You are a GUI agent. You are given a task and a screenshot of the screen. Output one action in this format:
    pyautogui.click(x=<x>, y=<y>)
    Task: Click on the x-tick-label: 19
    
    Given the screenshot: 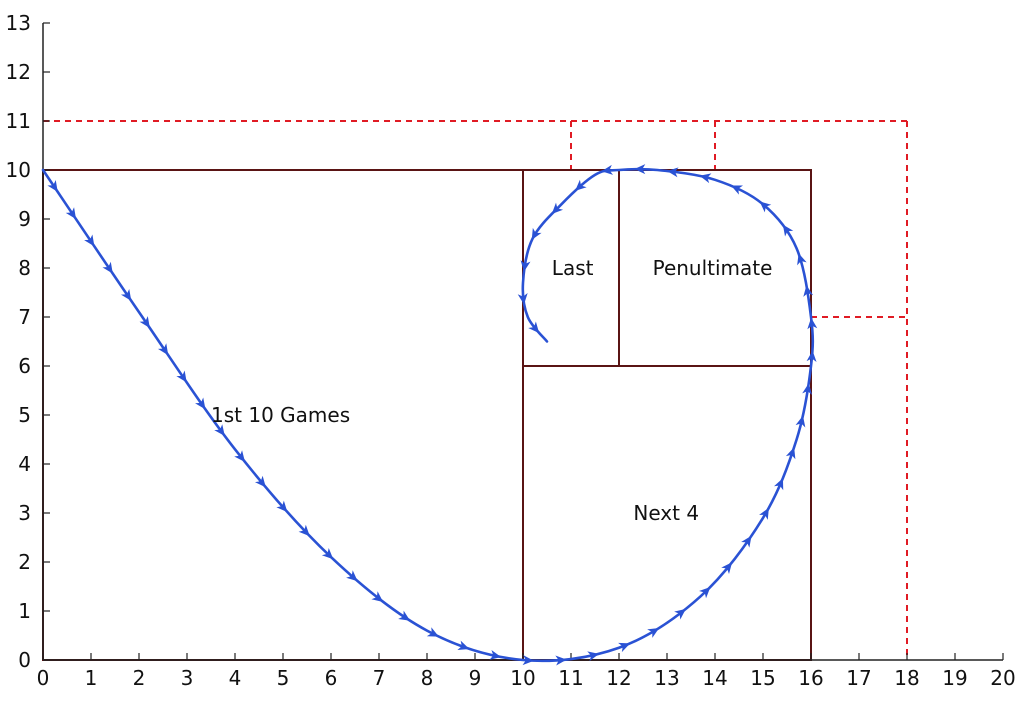 What is the action you would take?
    pyautogui.click(x=954, y=678)
    